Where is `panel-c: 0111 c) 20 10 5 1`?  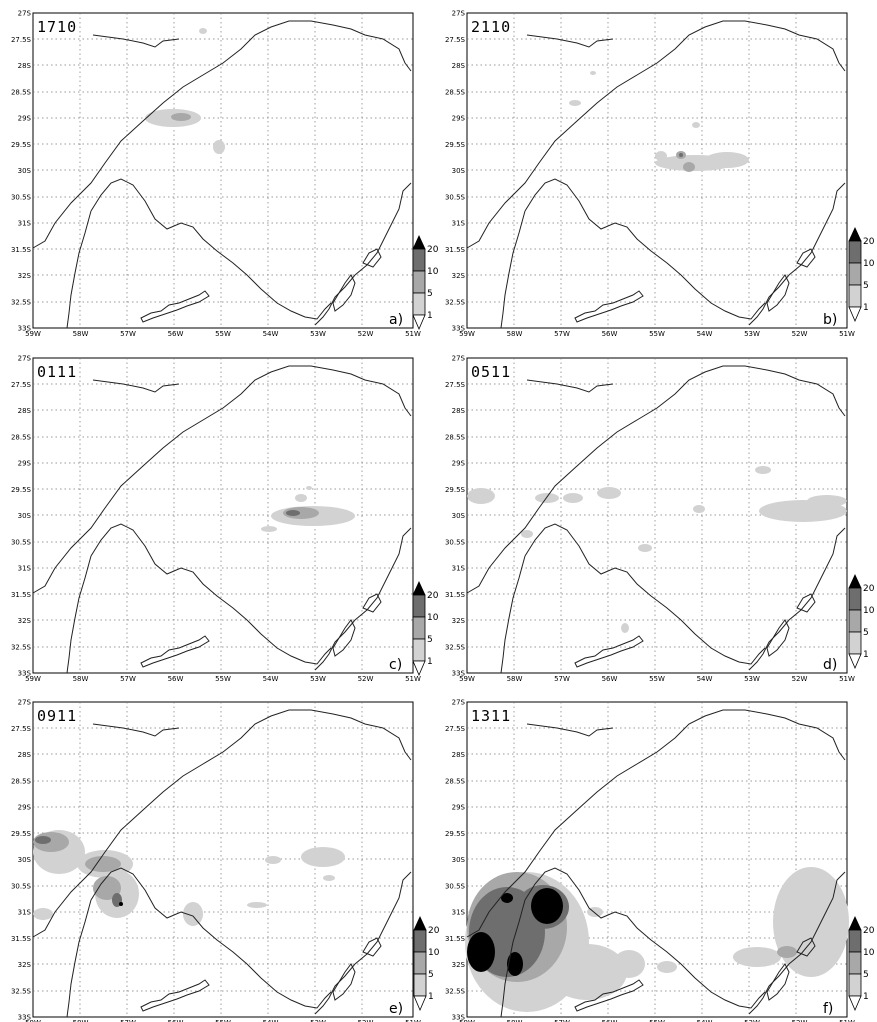 panel-c: 0111 c) 20 10 5 1 is located at coordinates (235, 516).